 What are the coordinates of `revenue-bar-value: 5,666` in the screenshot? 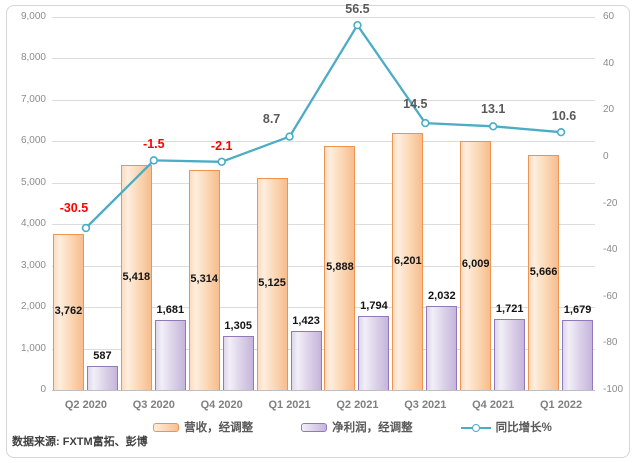 It's located at (543, 271).